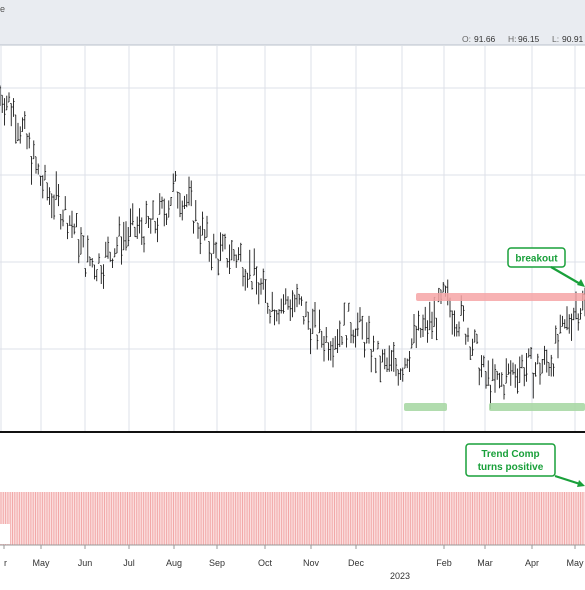  Describe the element at coordinates (292, 518) in the screenshot. I see `indicator-bars` at that location.